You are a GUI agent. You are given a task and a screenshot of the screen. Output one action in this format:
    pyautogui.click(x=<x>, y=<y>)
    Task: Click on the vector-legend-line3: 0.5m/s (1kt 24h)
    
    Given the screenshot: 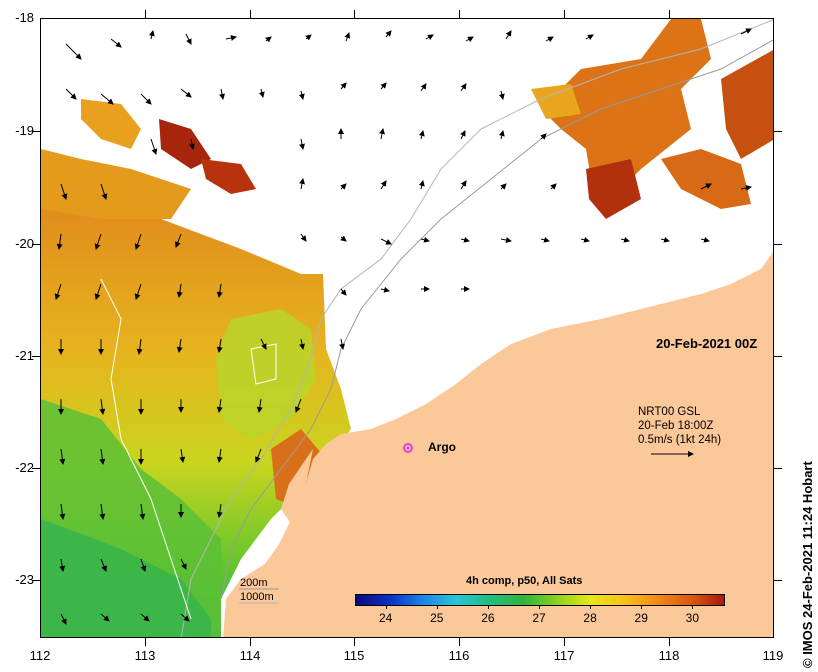 What is the action you would take?
    pyautogui.click(x=680, y=440)
    